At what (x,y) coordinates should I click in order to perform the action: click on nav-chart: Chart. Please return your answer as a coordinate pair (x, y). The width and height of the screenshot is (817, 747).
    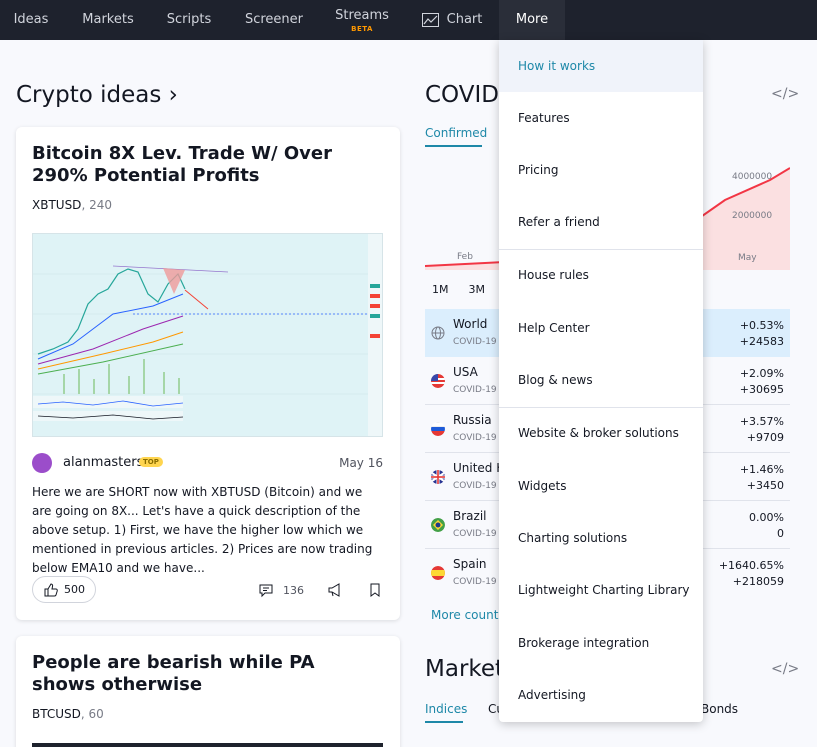
    Looking at the image, I should click on (452, 20).